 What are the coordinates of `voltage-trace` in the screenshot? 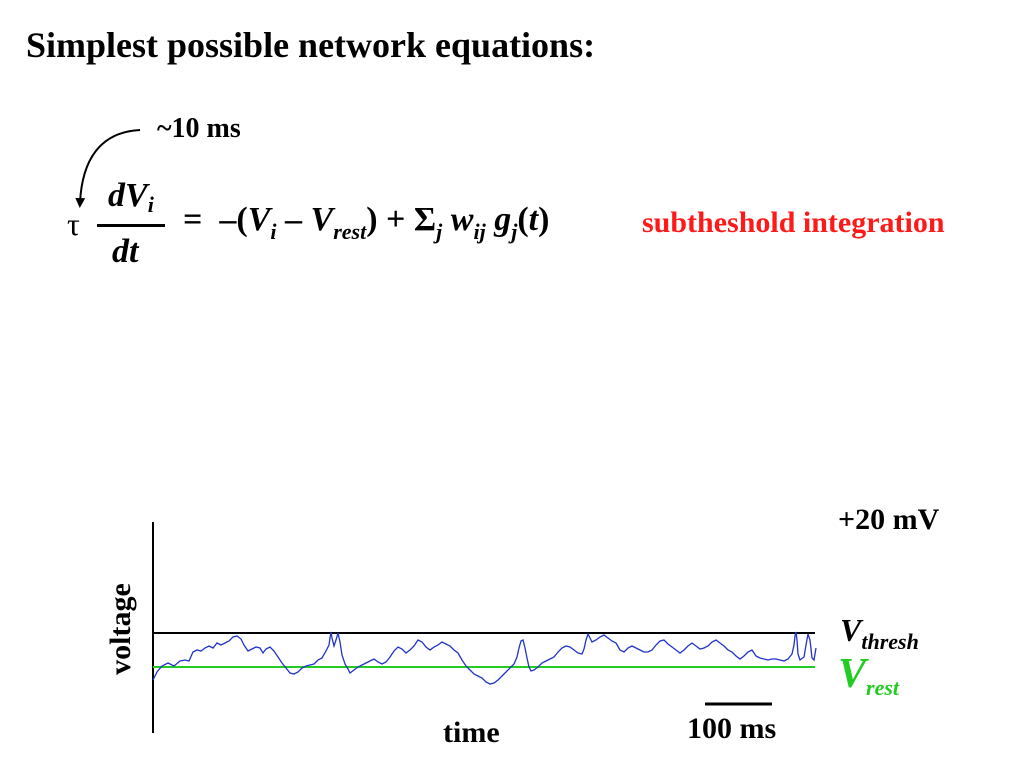 It's located at (484, 658).